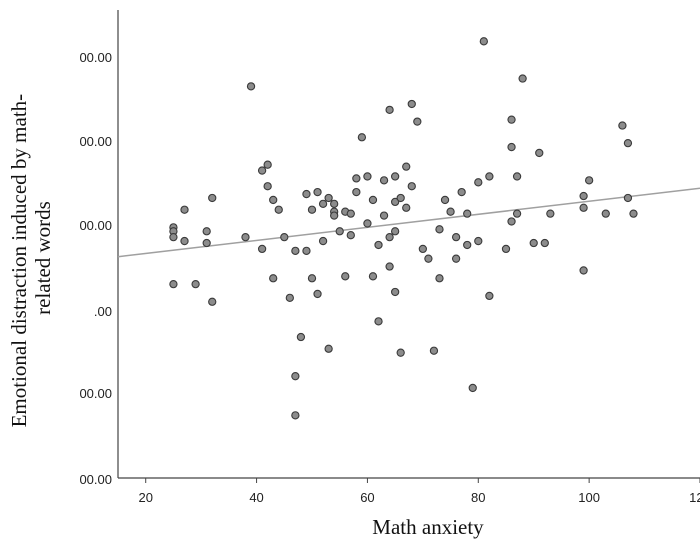  I want to click on x-tick-label: 20, so click(145, 497).